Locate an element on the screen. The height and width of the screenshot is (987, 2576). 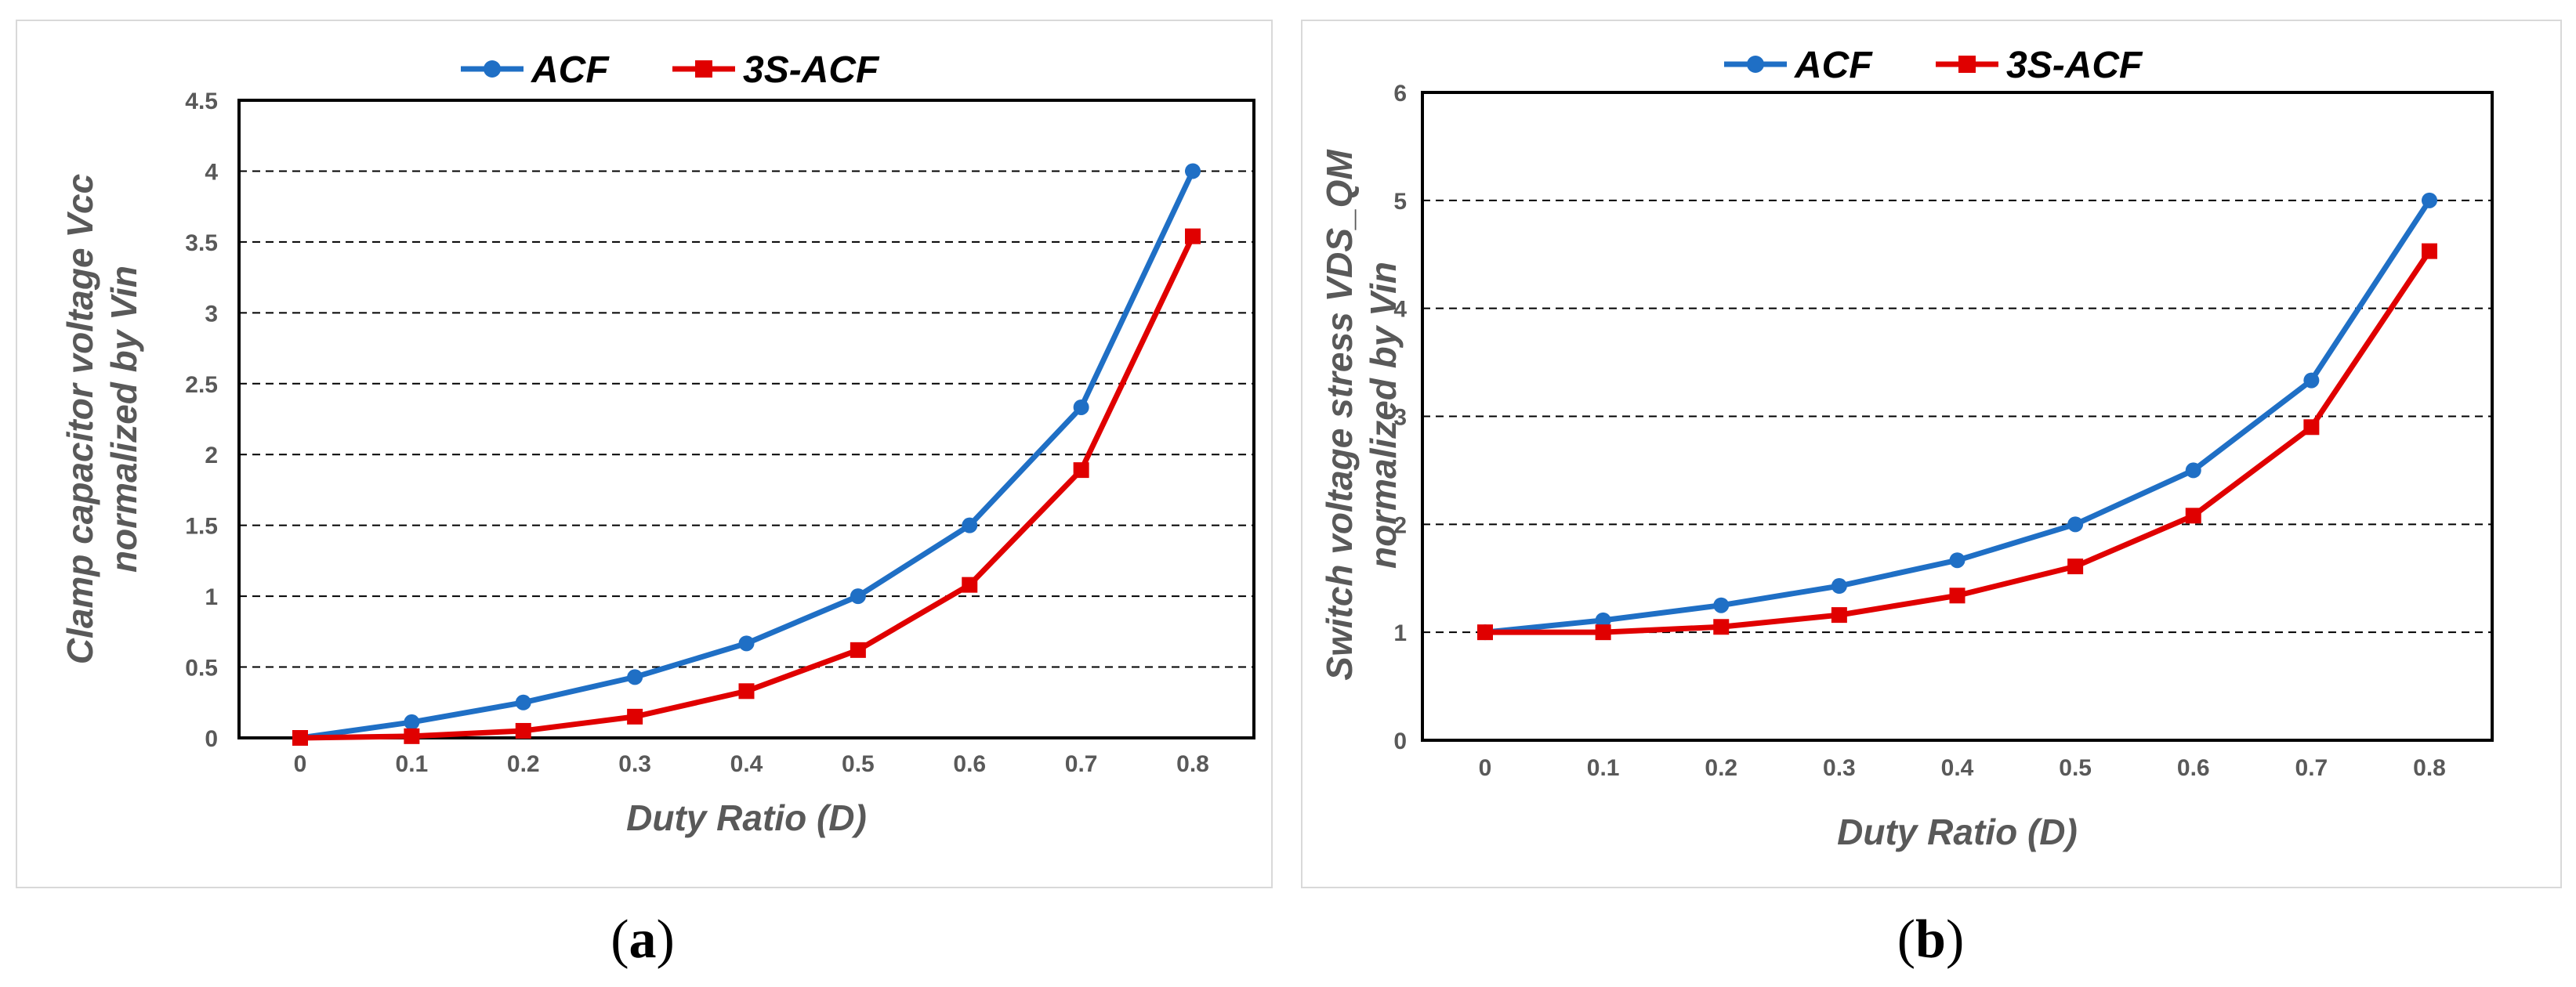
y-tick-label-a-5: 2.5 is located at coordinates (201, 385).